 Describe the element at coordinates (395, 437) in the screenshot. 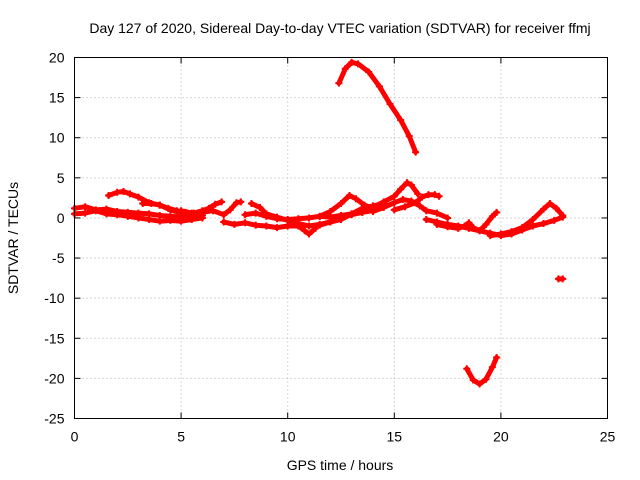

I see `x-tick-label: 15` at that location.